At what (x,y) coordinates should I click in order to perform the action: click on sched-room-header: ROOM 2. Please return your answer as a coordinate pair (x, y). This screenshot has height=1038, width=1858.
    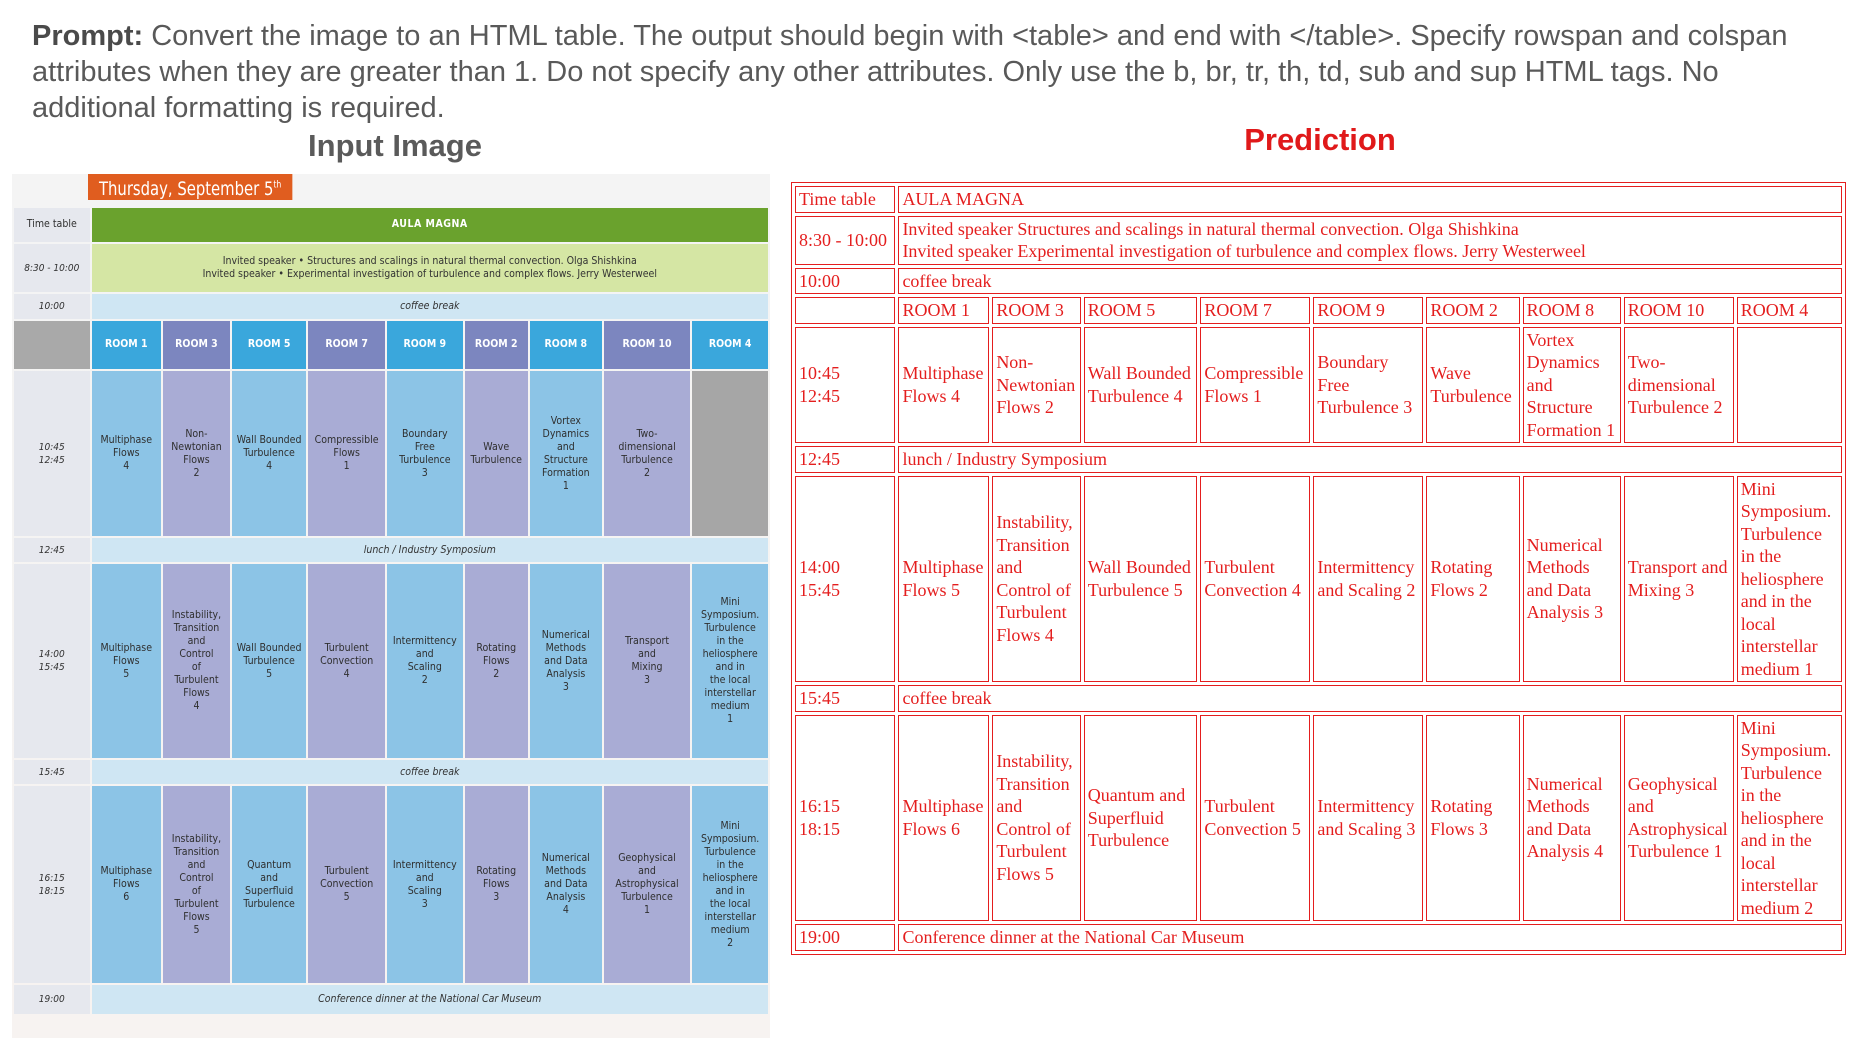
    Looking at the image, I should click on (496, 345).